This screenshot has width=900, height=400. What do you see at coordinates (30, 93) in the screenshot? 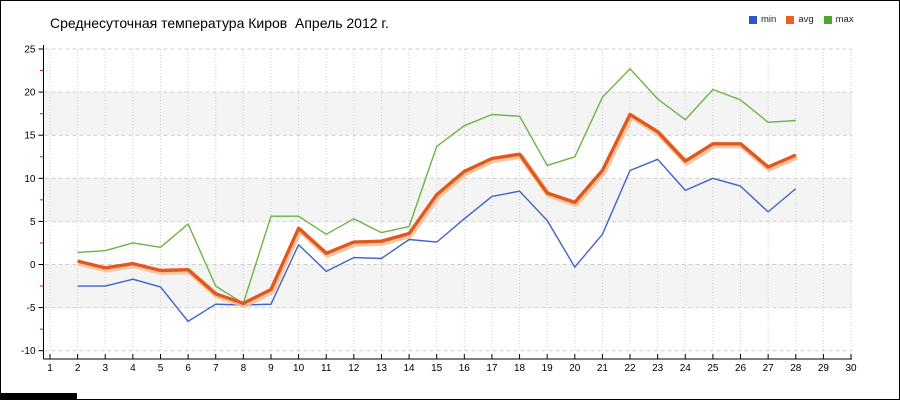
I see `y-tick-label: 20` at bounding box center [30, 93].